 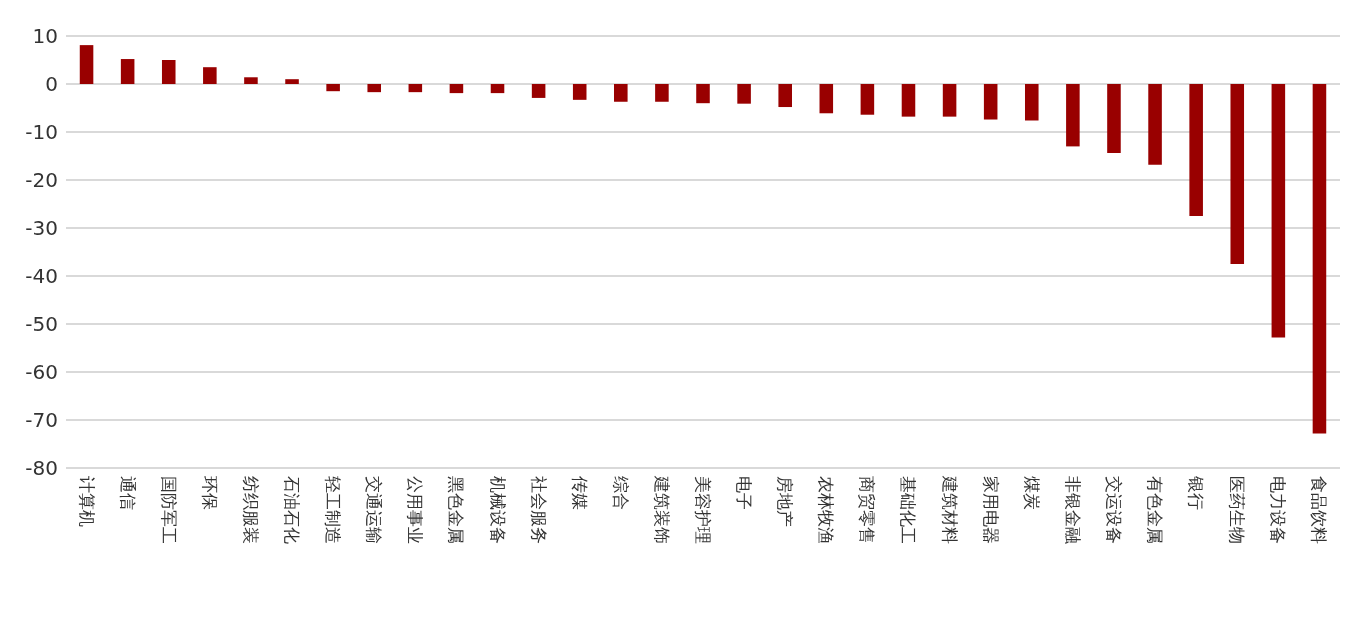 What do you see at coordinates (785, 501) in the screenshot?
I see `x-tick-label: 房地产` at bounding box center [785, 501].